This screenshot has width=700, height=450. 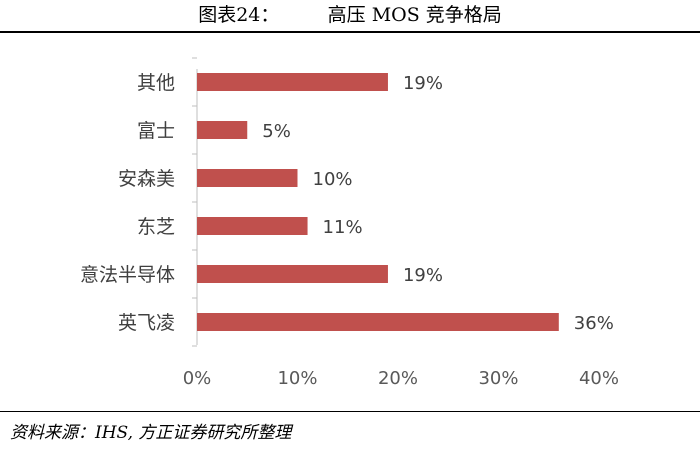 I want to click on category-label: 安森美, so click(x=146, y=179).